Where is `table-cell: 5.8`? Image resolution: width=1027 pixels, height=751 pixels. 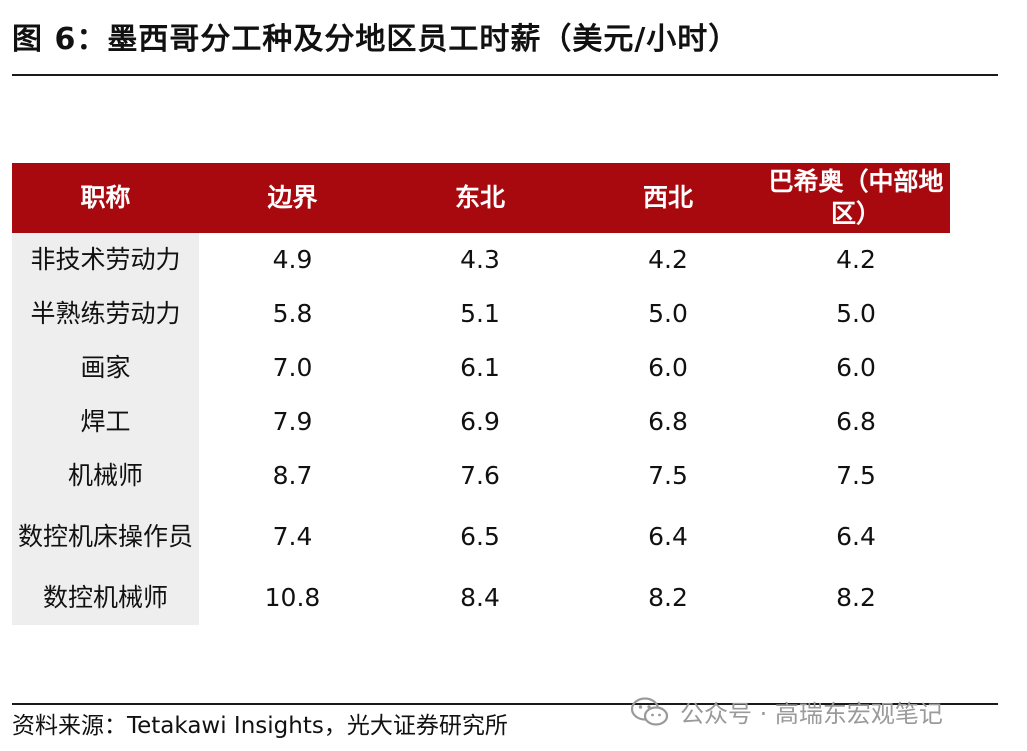
table-cell: 5.8 is located at coordinates (292, 313).